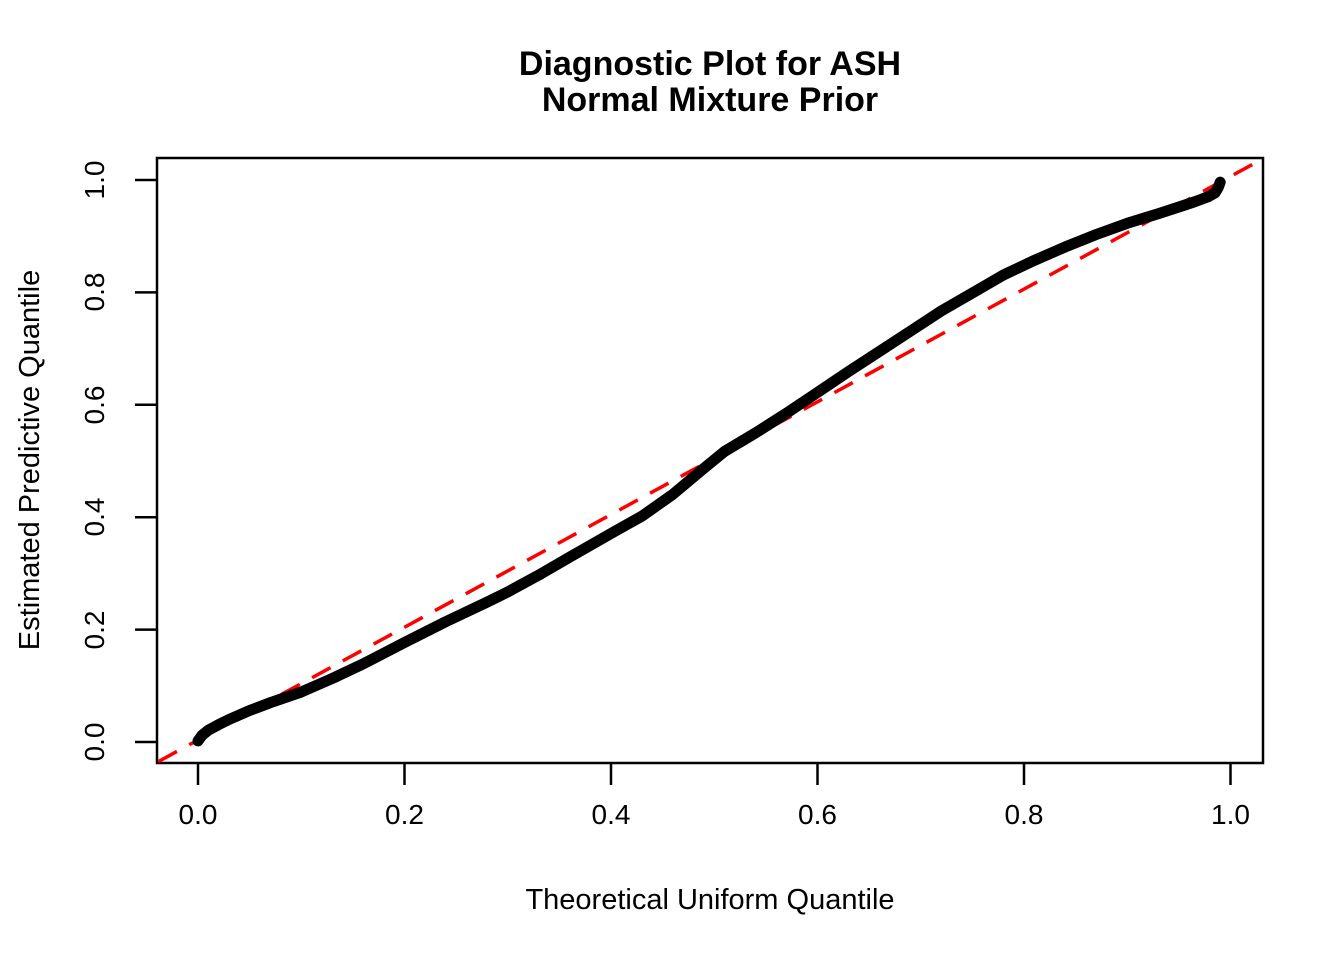  Describe the element at coordinates (817, 814) in the screenshot. I see `x-tick-label-0.6: 0.6` at that location.